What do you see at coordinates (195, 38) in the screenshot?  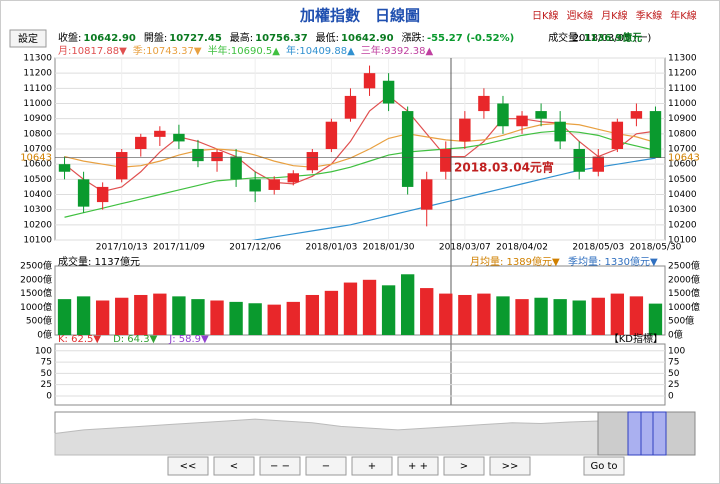 I see `info-value: 10727.45` at bounding box center [195, 38].